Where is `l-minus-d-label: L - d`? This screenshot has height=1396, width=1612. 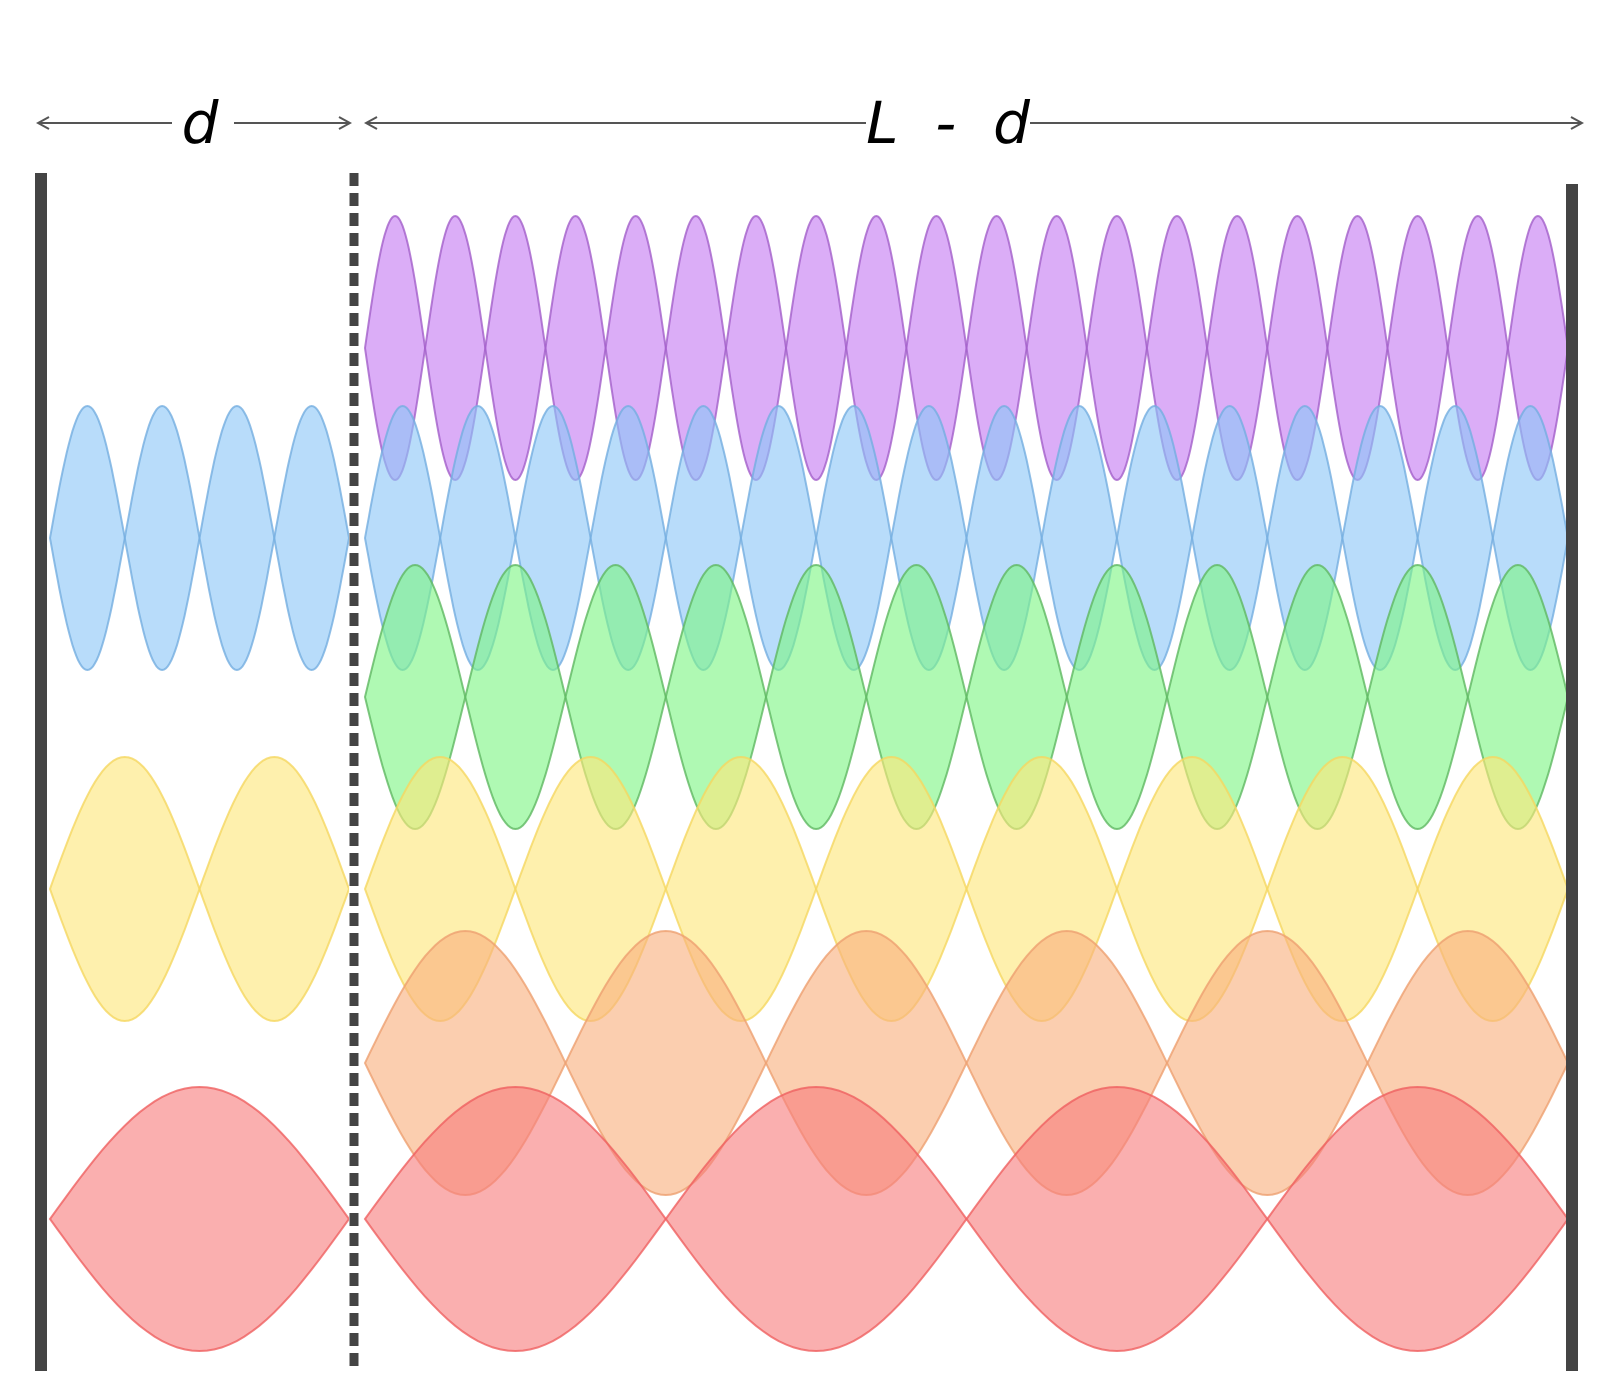
l-minus-d-label: L - d is located at coordinates (948, 123).